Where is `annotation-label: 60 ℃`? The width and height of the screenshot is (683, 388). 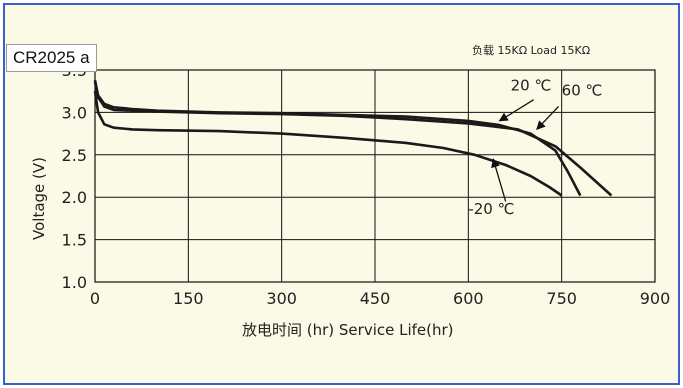 annotation-label: 60 ℃ is located at coordinates (582, 90).